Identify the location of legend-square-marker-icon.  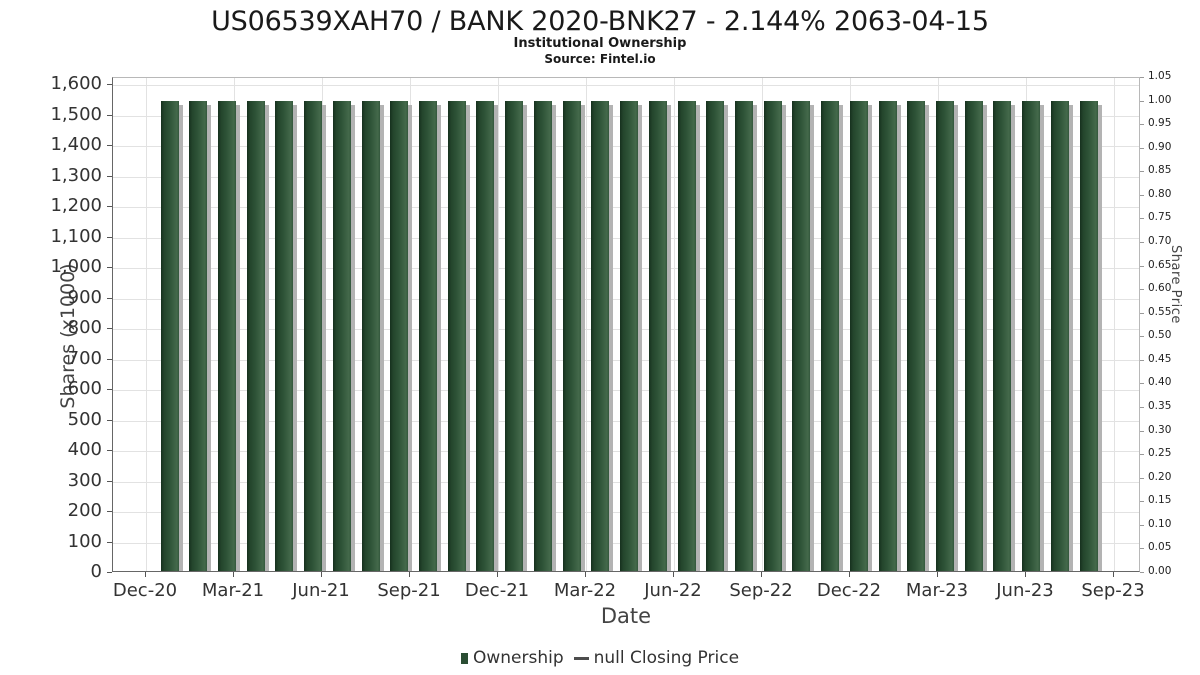
(464, 658).